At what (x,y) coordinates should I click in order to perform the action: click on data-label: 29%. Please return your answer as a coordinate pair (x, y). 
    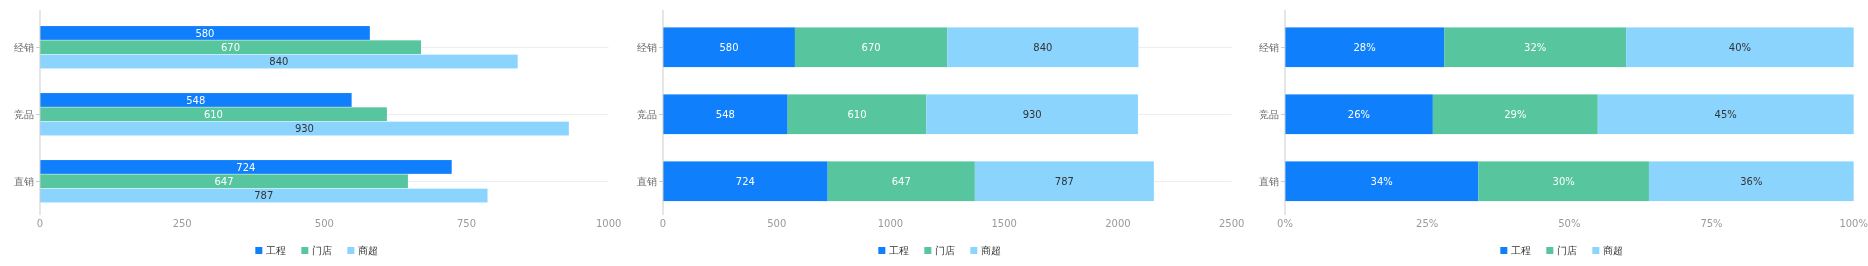
    Looking at the image, I should click on (1515, 114).